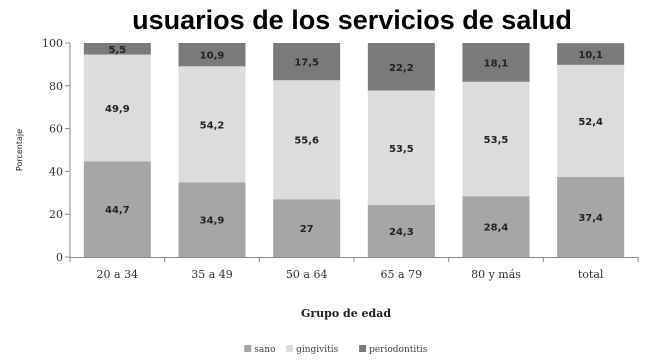  Describe the element at coordinates (118, 274) in the screenshot. I see `x-tick-label: 20 a 34` at that location.